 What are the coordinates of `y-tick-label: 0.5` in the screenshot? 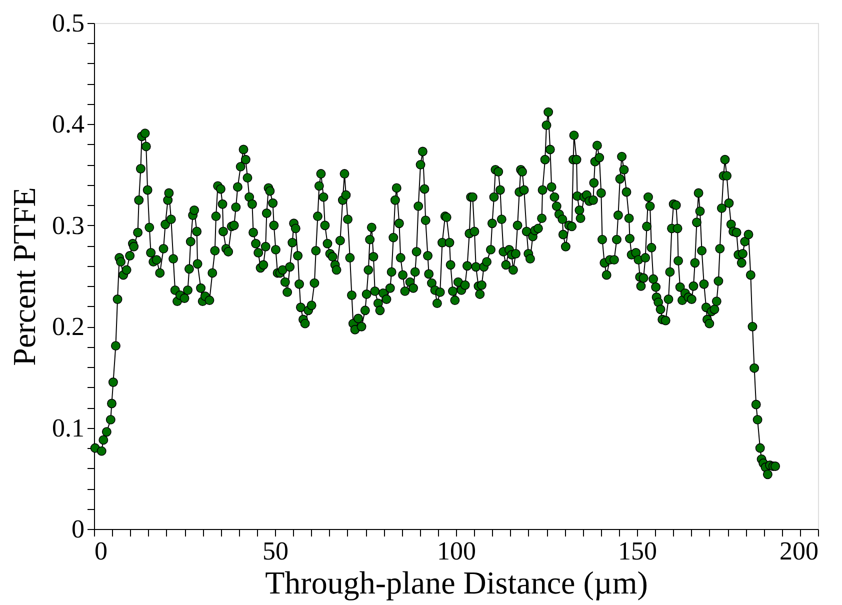 It's located at (68, 23).